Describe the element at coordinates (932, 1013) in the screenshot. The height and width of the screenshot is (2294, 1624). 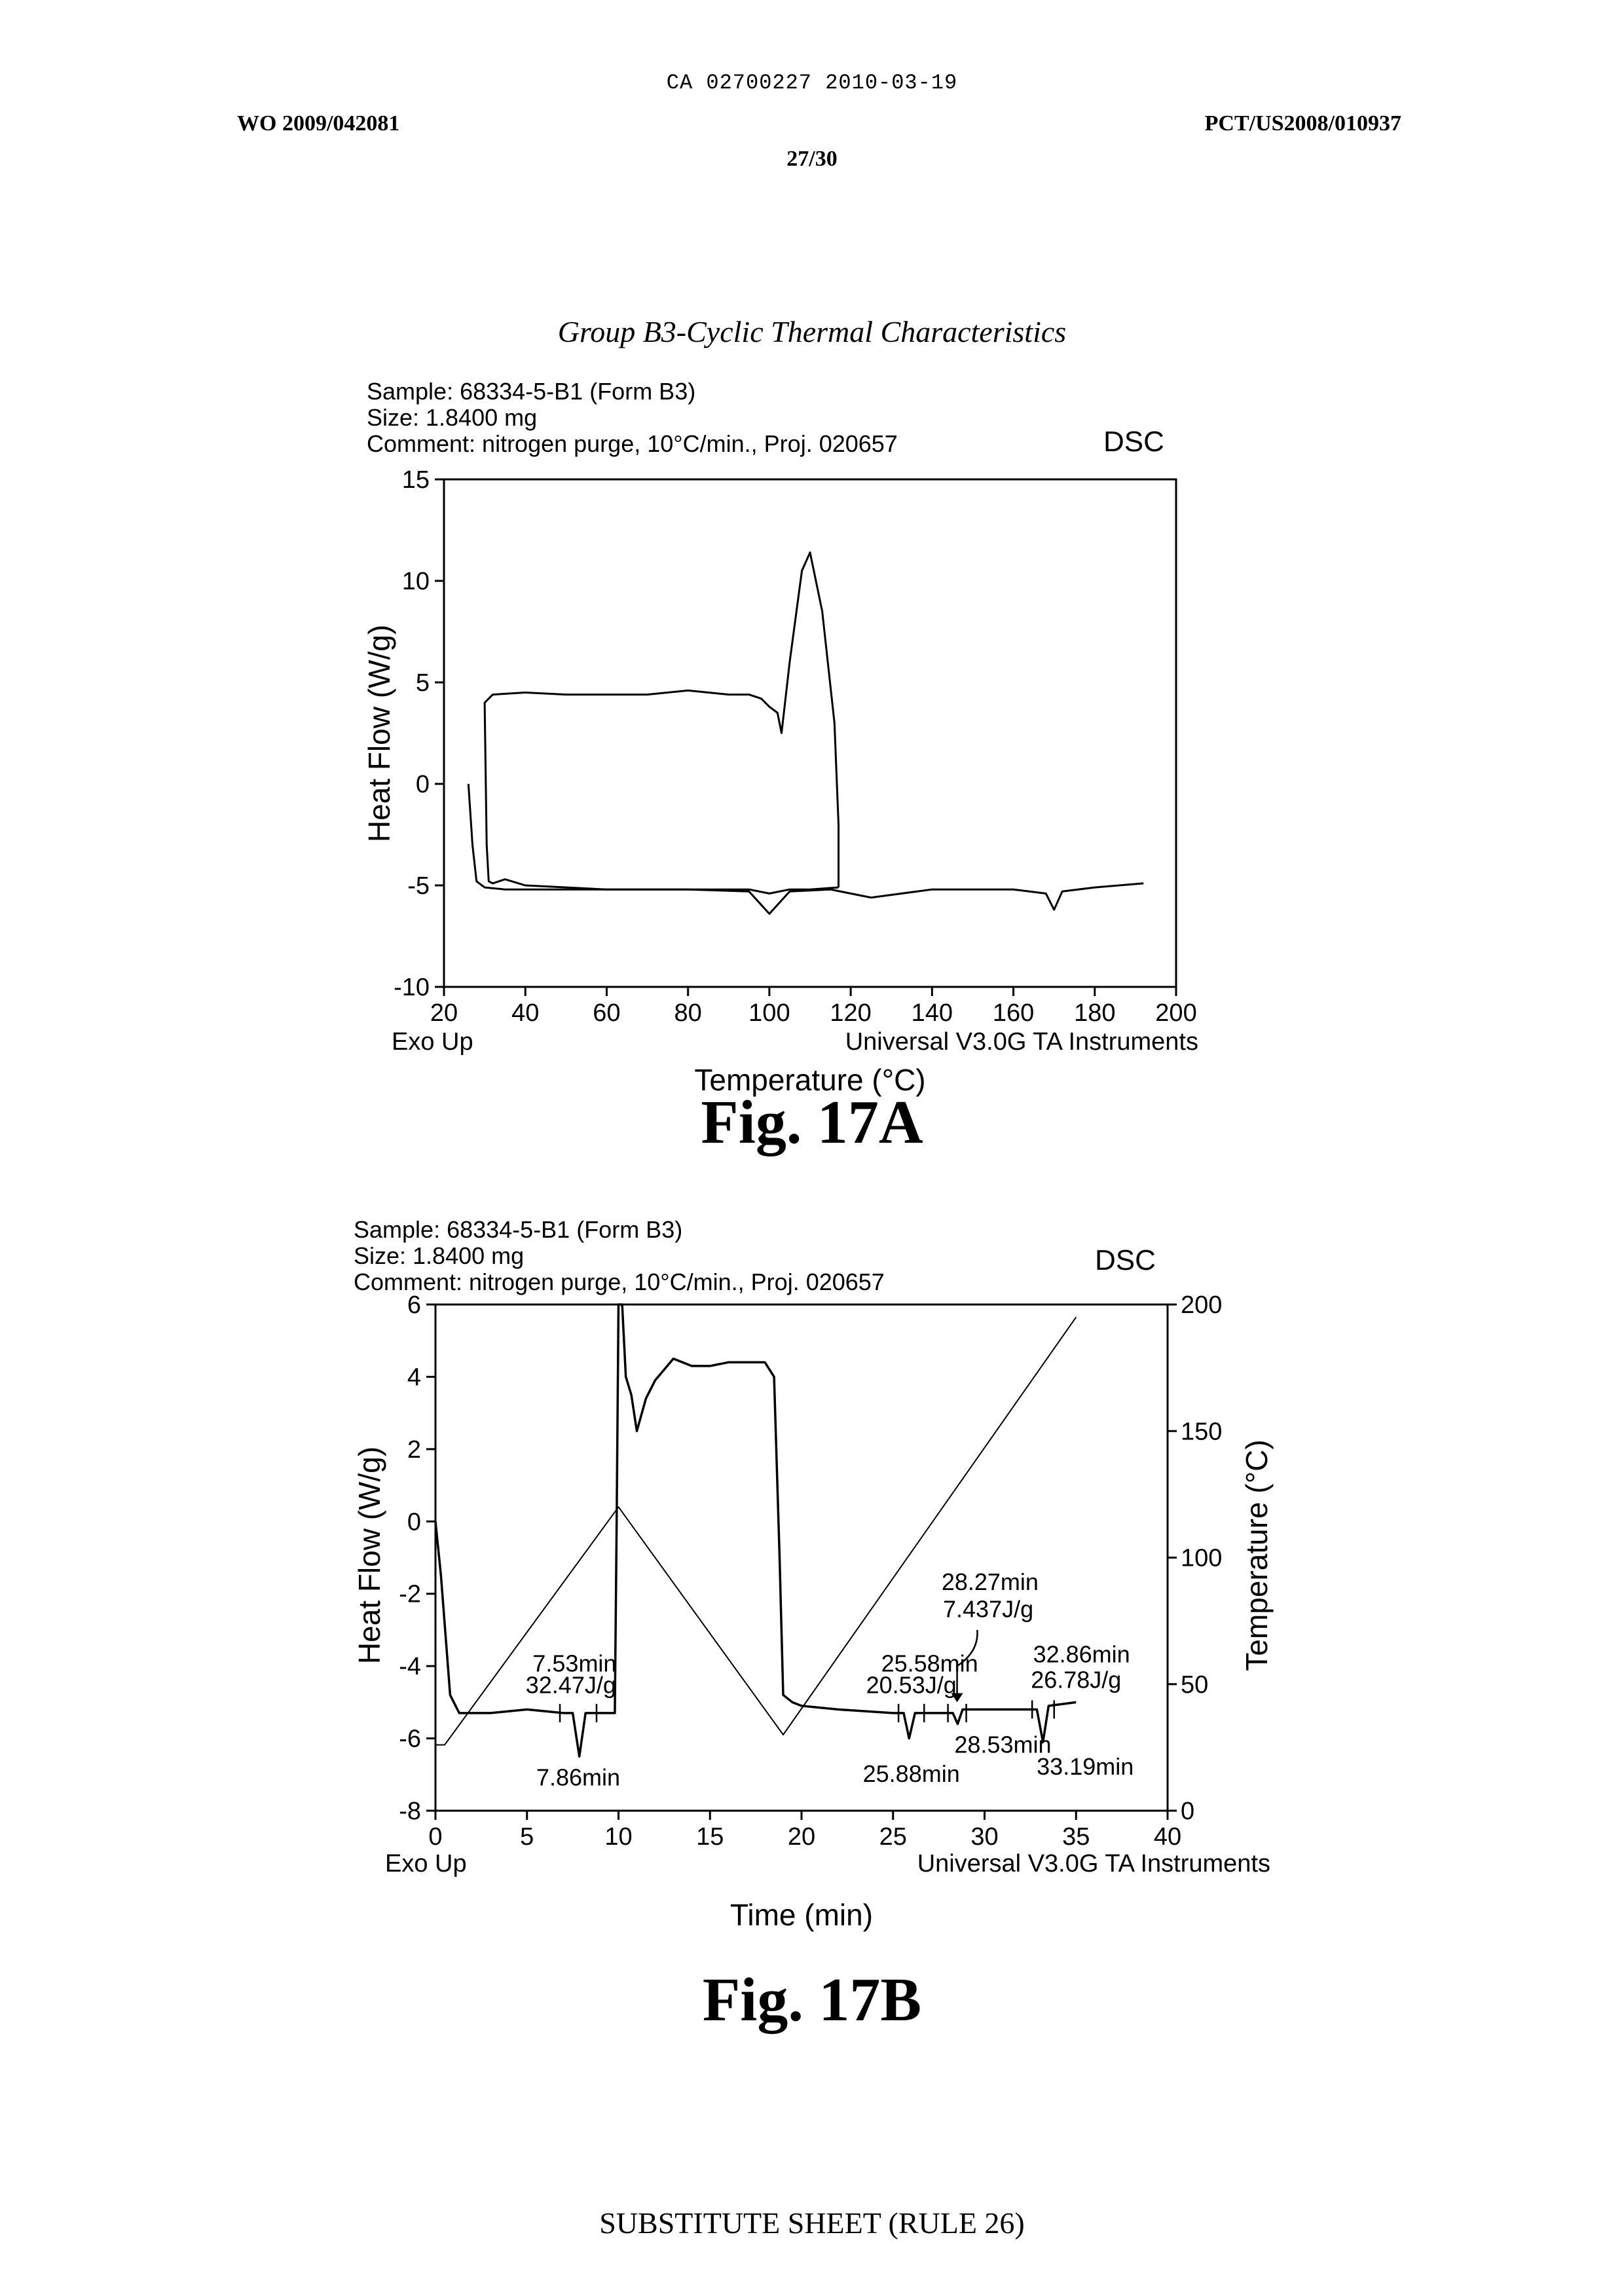
I see `fig17a-xtick-label: 140` at that location.